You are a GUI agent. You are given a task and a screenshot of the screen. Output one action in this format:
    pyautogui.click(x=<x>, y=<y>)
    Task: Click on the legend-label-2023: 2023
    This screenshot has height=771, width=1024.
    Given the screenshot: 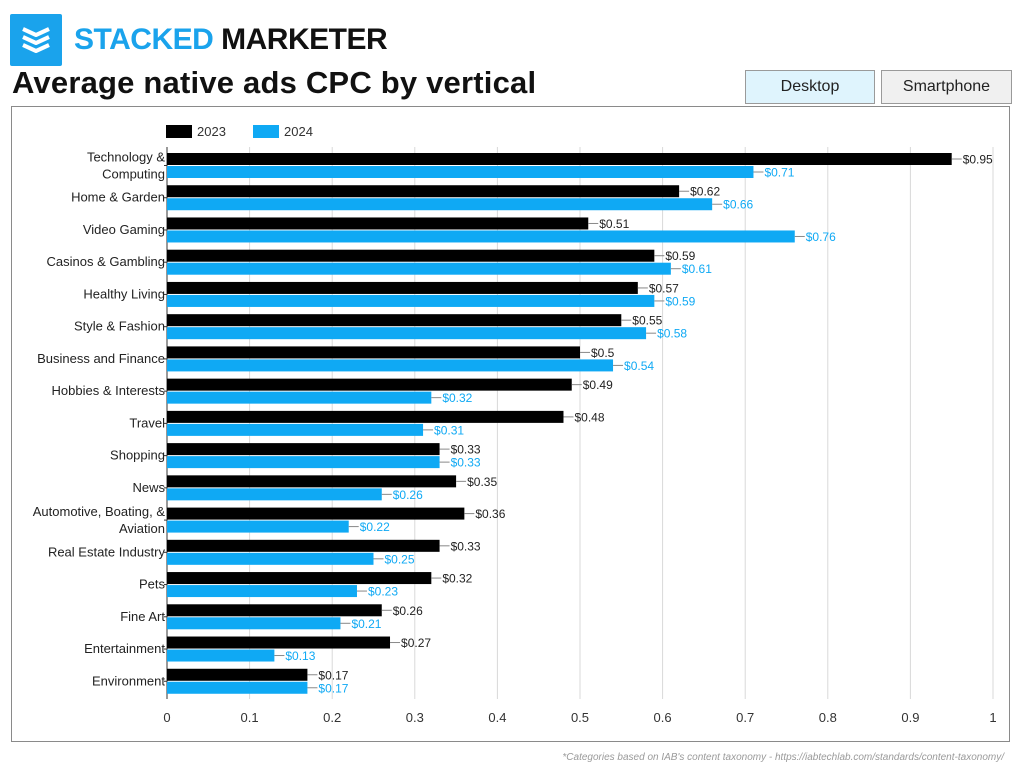 What is the action you would take?
    pyautogui.click(x=211, y=131)
    